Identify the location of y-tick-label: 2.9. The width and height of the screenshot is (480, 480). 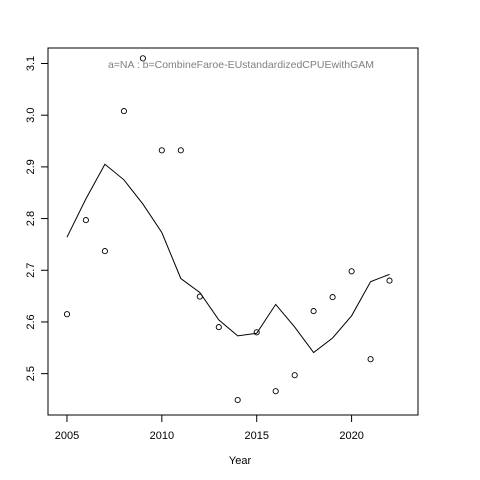
(31, 166).